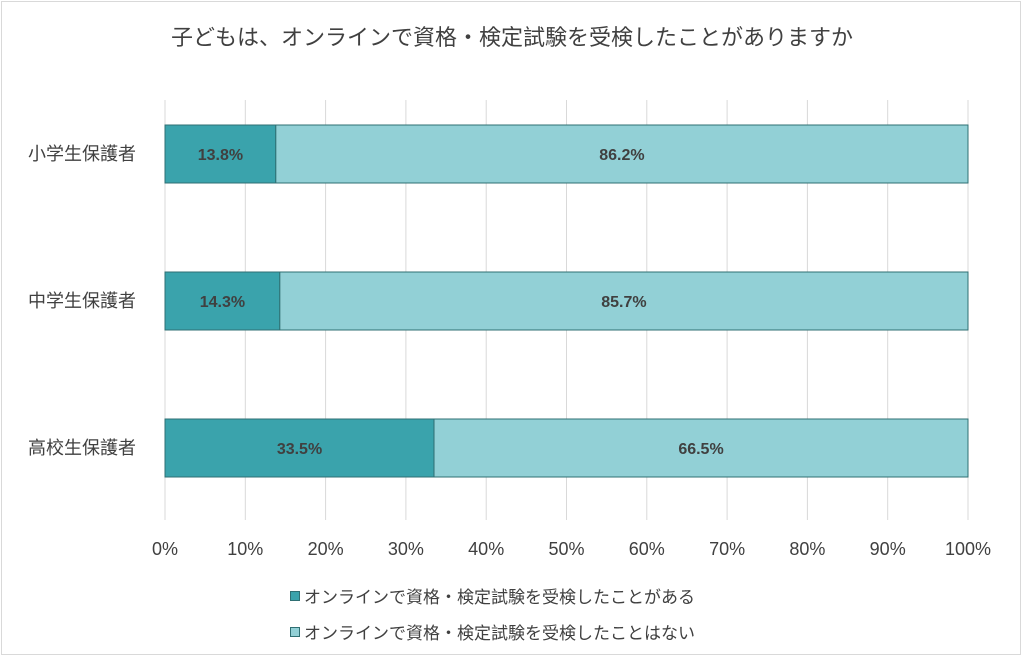 Image resolution: width=1024 pixels, height=658 pixels. Describe the element at coordinates (222, 302) in the screenshot. I see `data-label: 14.3%` at that location.